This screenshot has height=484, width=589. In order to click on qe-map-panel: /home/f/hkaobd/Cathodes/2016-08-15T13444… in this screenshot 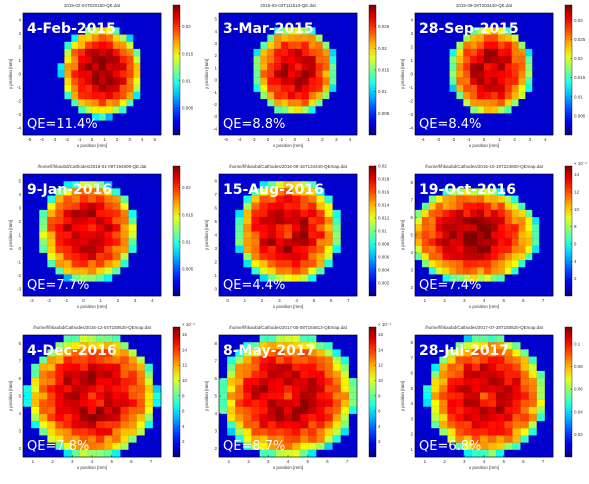, I will do `click(295, 242)`.